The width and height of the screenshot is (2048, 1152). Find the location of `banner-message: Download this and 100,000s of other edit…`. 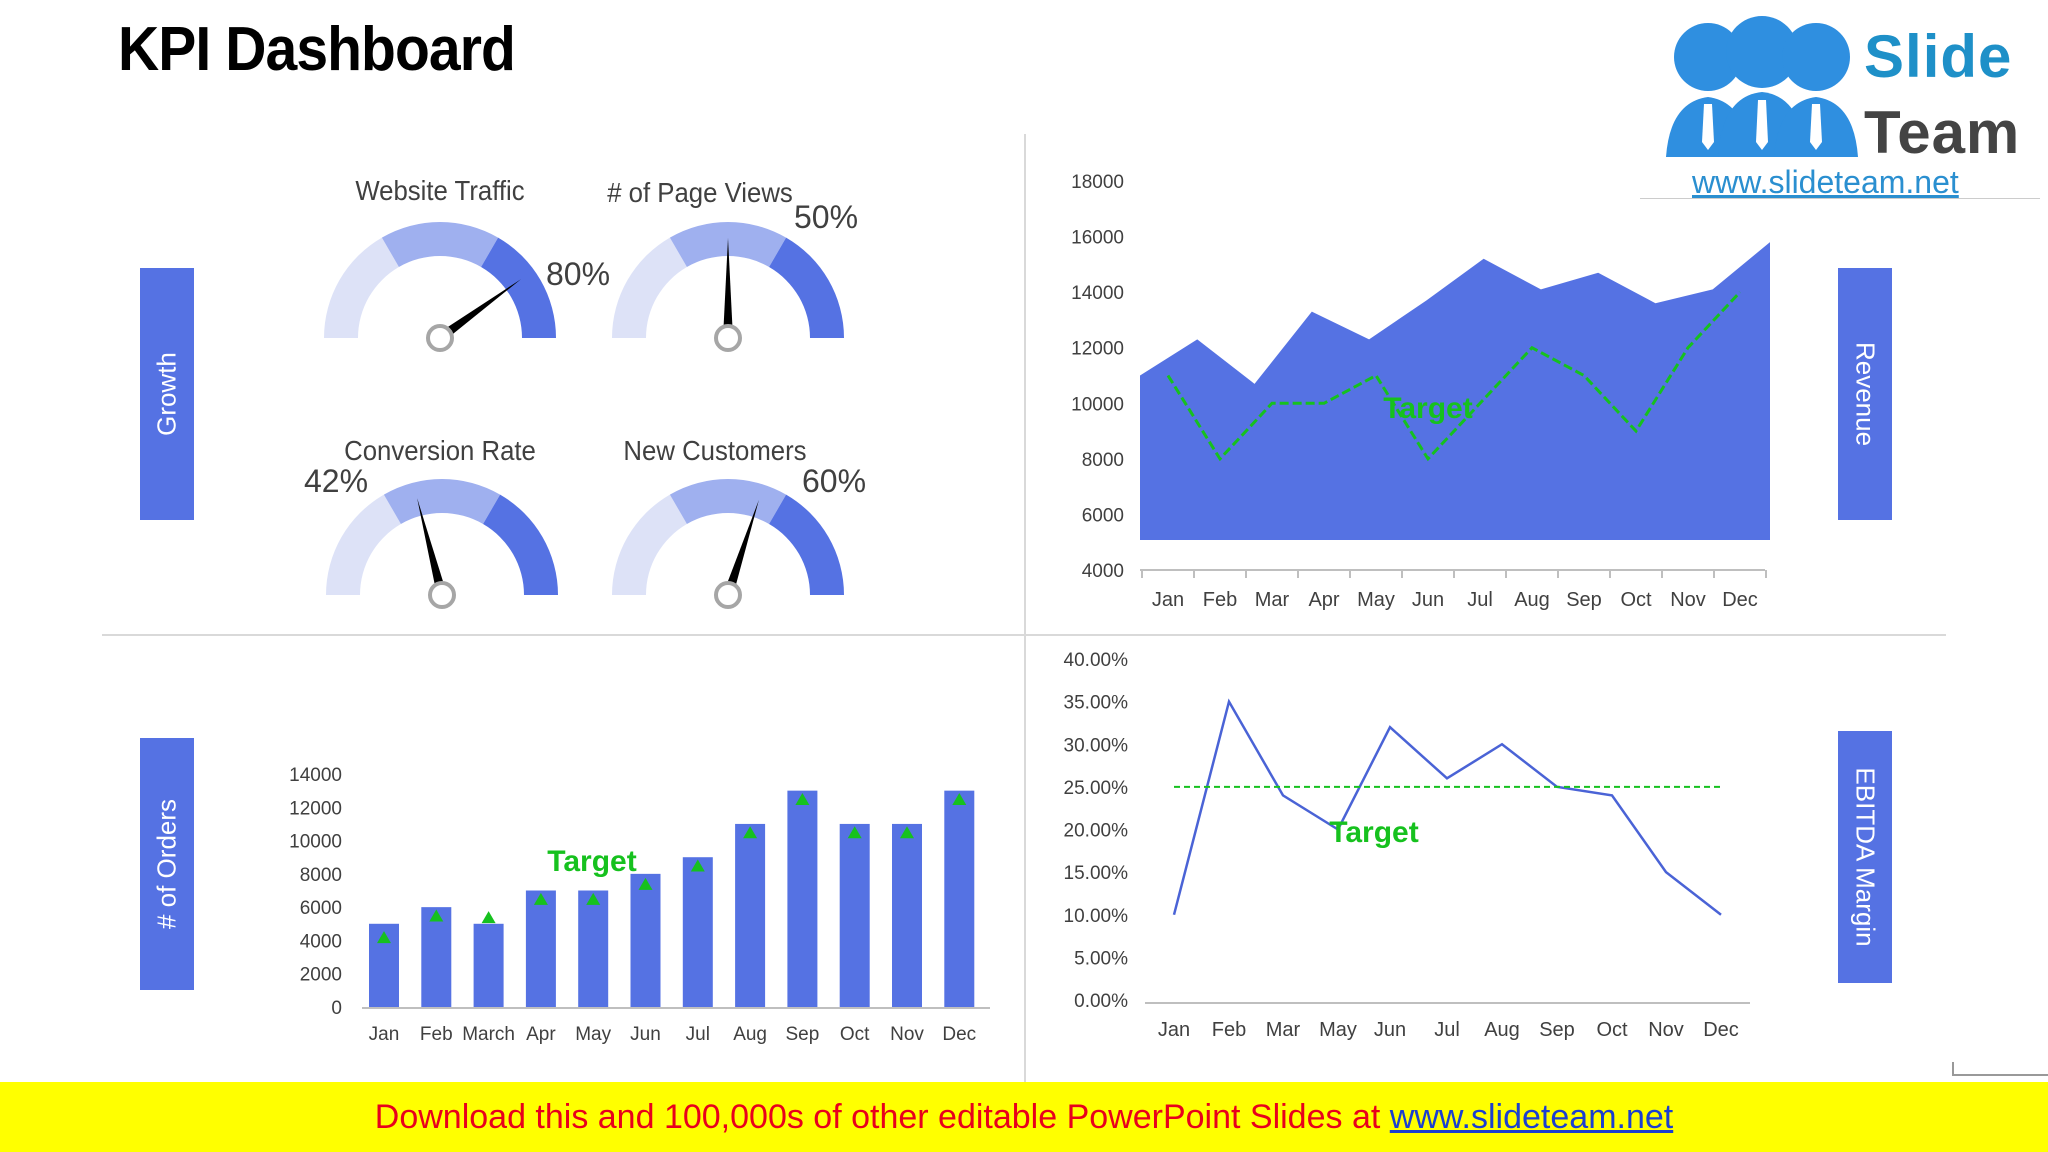

banner-message: Download this and 100,000s of other edit… is located at coordinates (882, 1117).